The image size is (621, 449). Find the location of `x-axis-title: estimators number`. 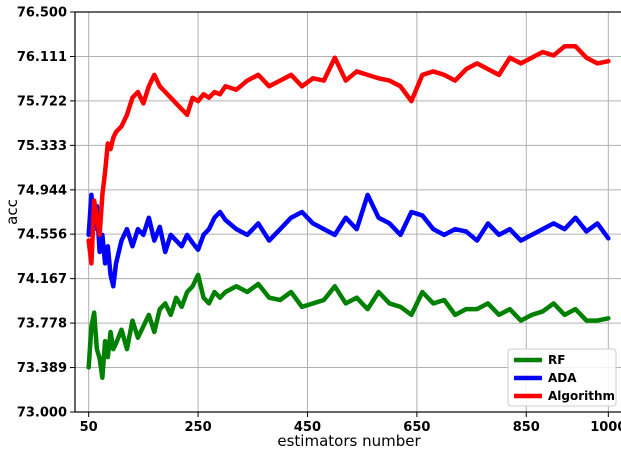

x-axis-title: estimators number is located at coordinates (349, 440).